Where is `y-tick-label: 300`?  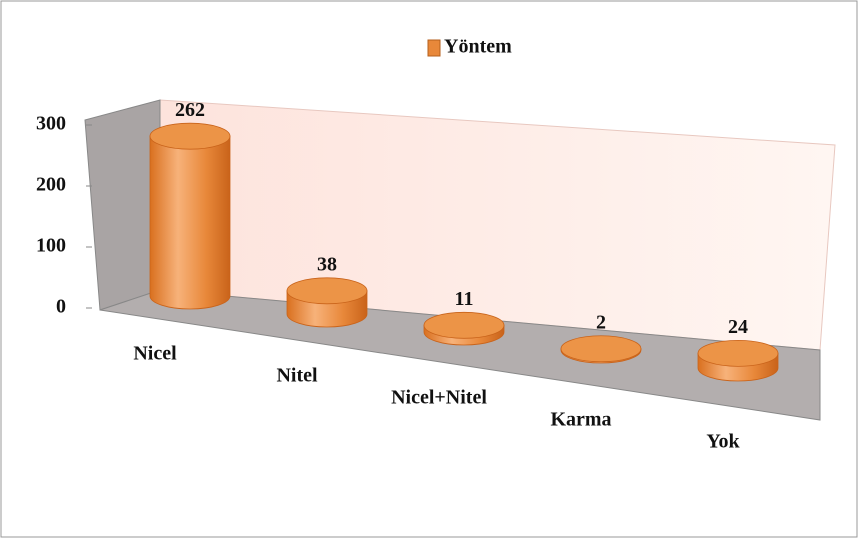 y-tick-label: 300 is located at coordinates (51, 124).